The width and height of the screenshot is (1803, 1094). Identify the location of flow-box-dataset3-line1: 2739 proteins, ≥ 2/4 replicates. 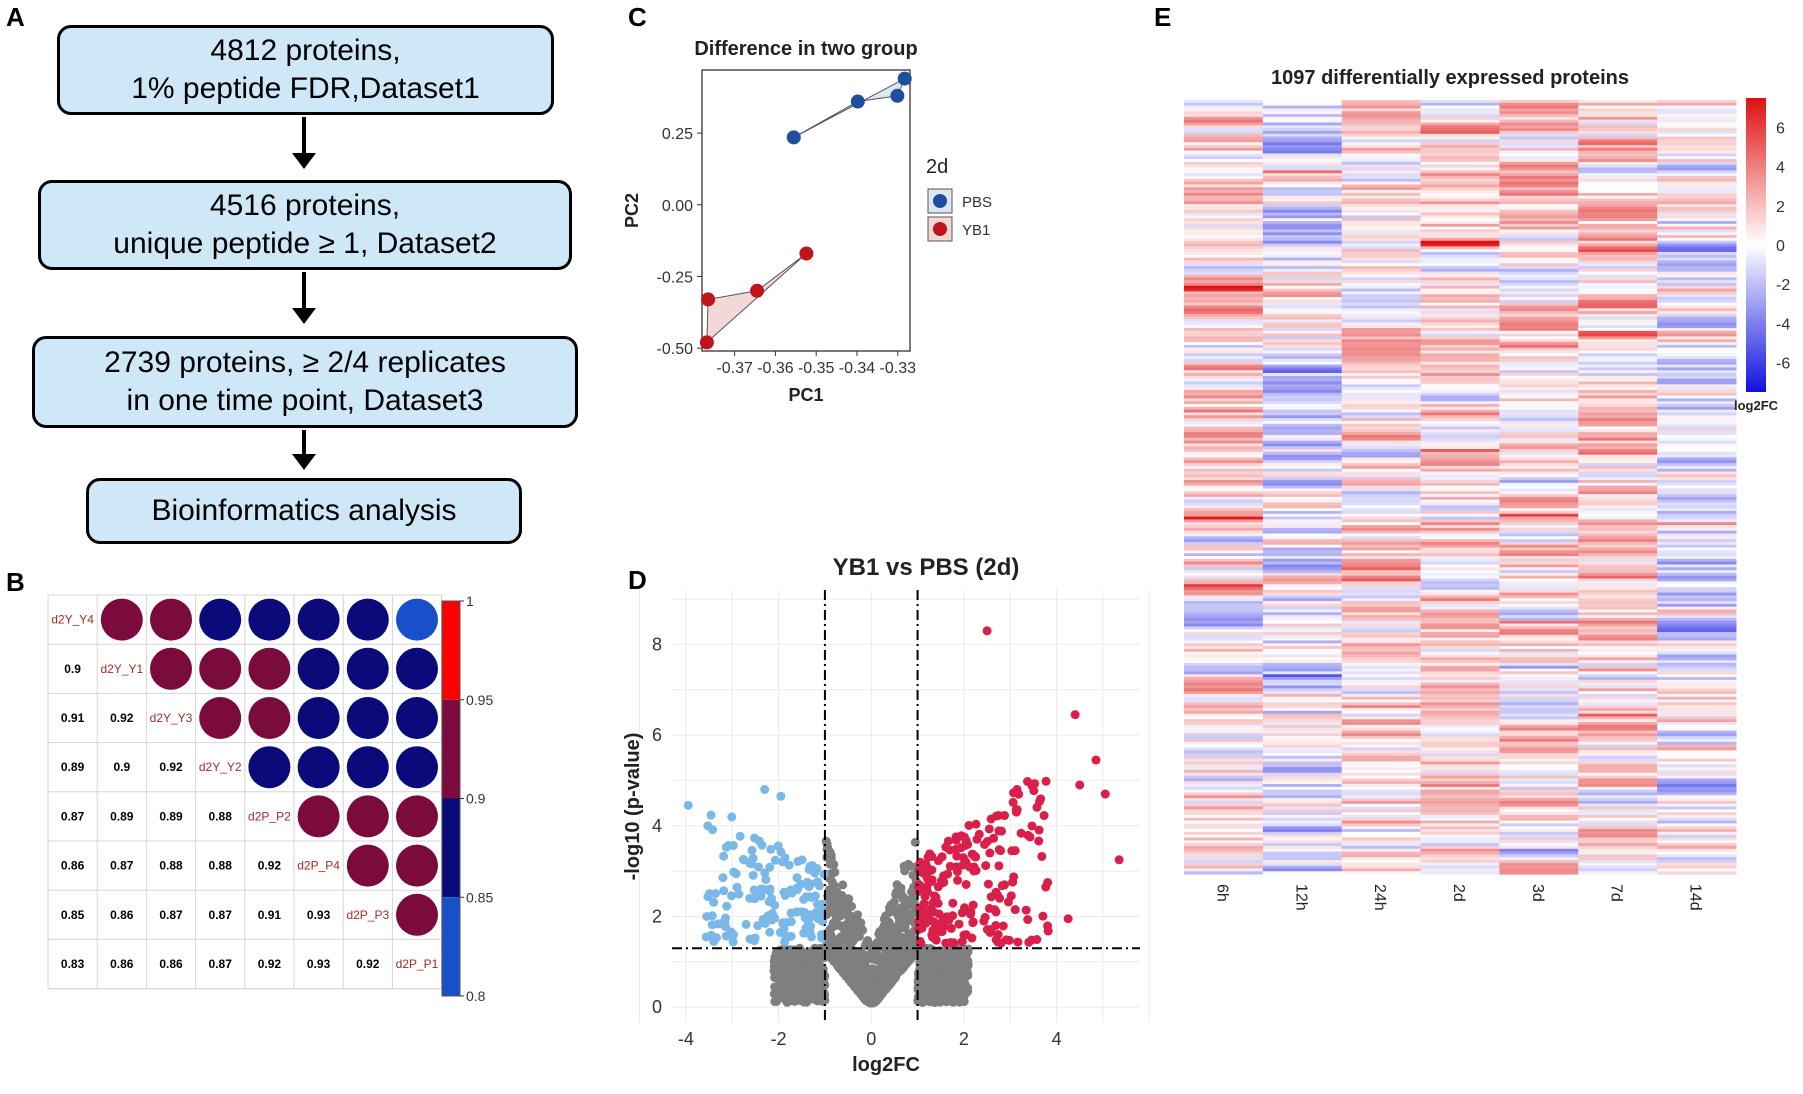
(305, 362).